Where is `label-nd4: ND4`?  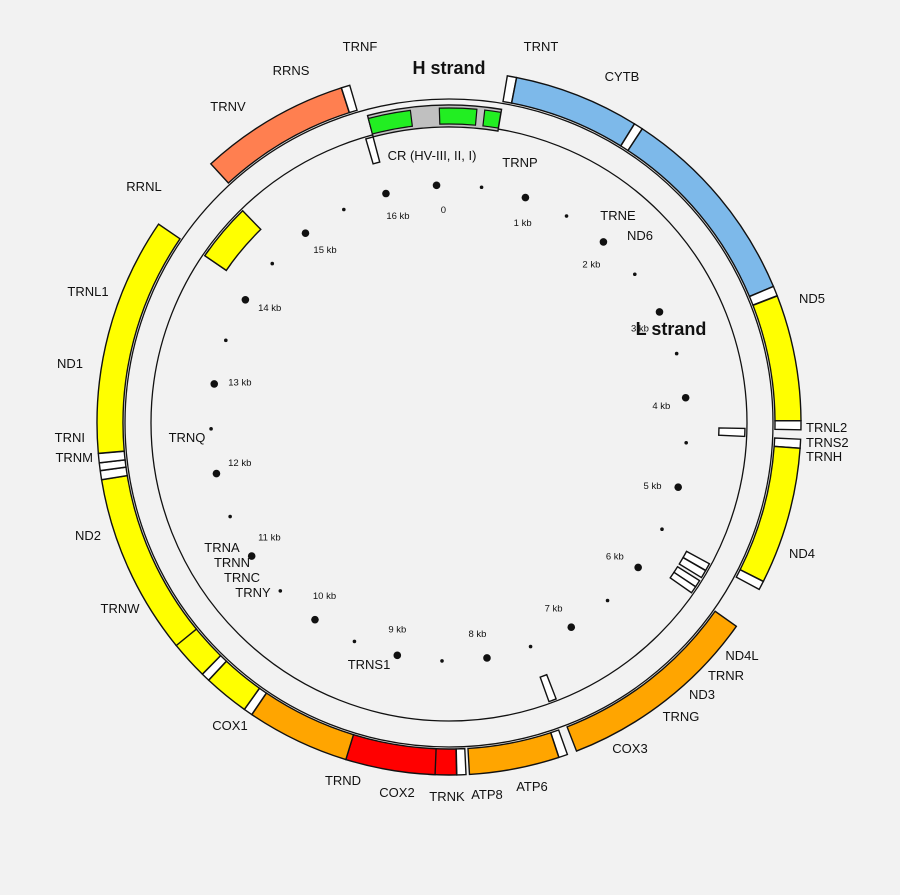 label-nd4: ND4 is located at coordinates (802, 553).